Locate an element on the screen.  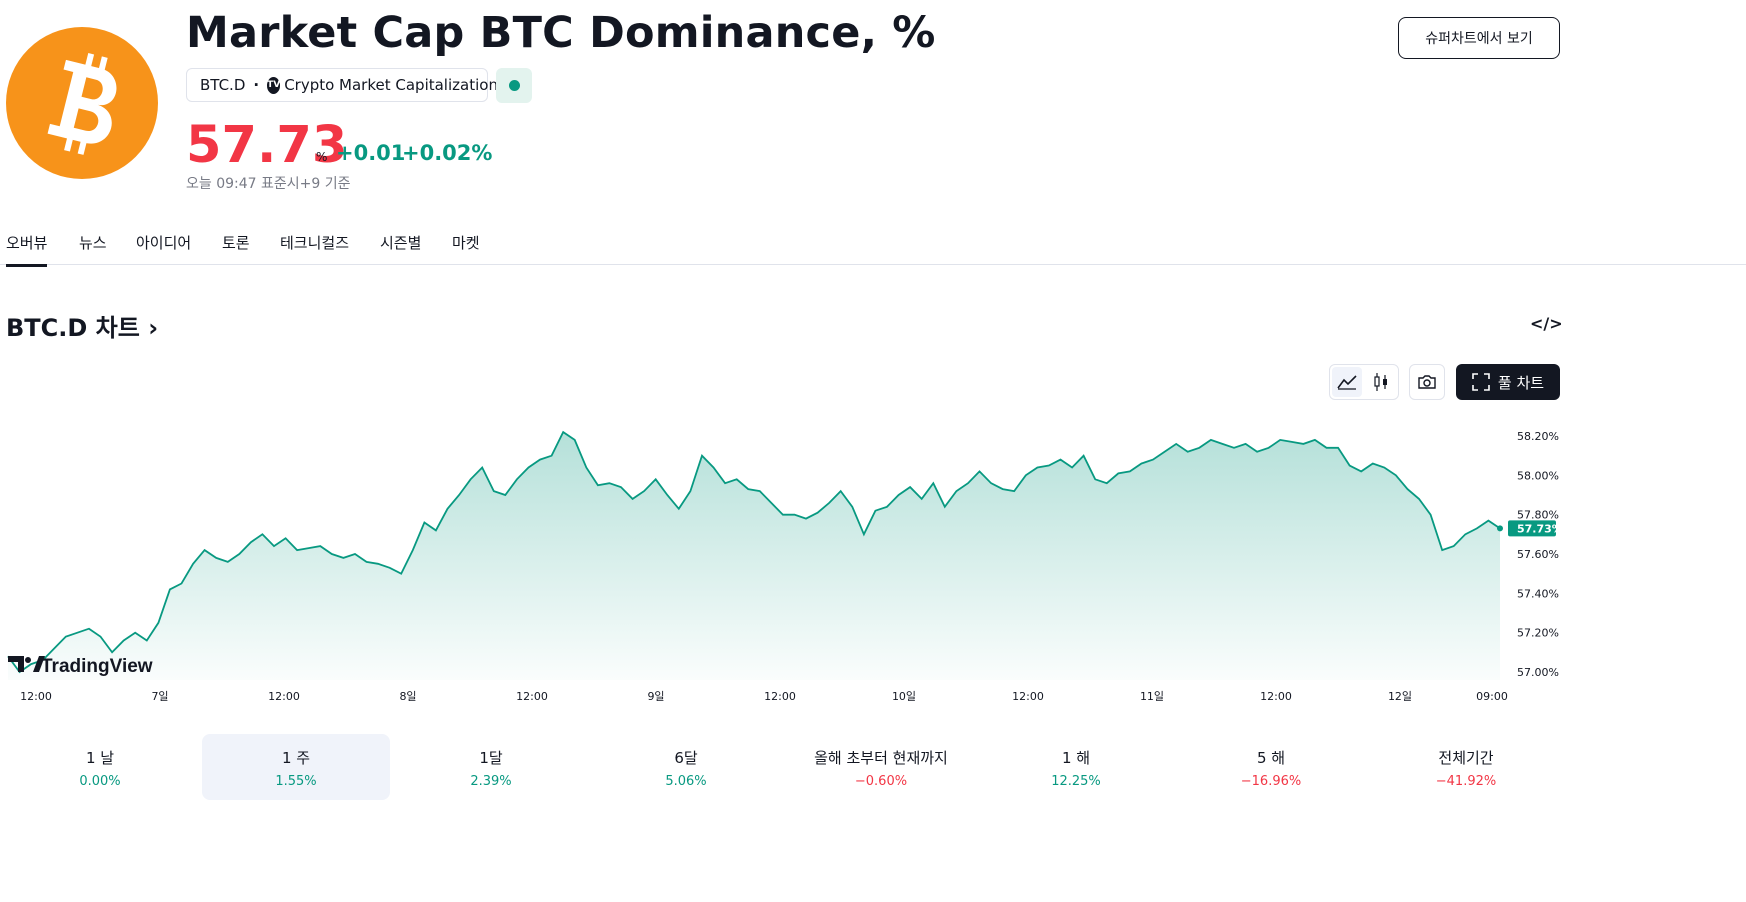
price-change-abs: +0.01 is located at coordinates (371, 153).